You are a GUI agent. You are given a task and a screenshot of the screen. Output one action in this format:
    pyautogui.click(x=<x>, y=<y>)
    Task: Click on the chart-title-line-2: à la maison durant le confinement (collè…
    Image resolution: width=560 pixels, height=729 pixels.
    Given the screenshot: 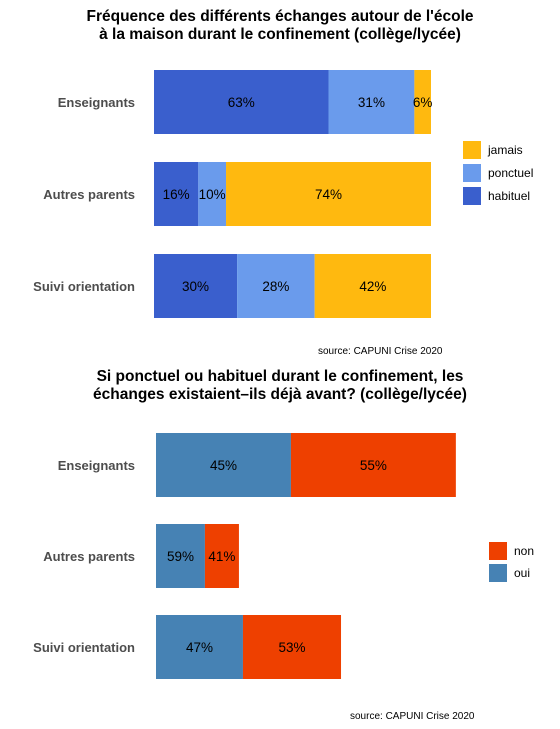 What is the action you would take?
    pyautogui.click(x=280, y=34)
    